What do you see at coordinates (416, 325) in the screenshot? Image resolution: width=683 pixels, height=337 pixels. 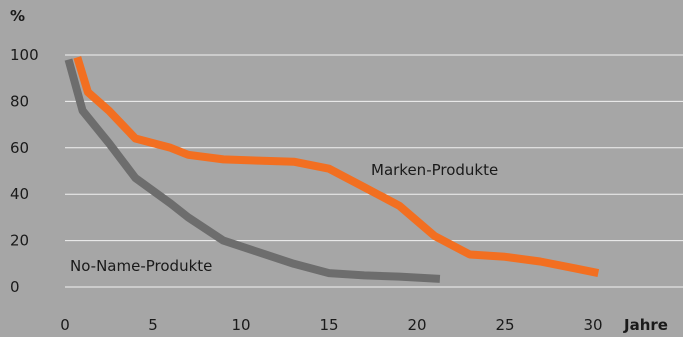 I see `x-tick-label: 20` at bounding box center [416, 325].